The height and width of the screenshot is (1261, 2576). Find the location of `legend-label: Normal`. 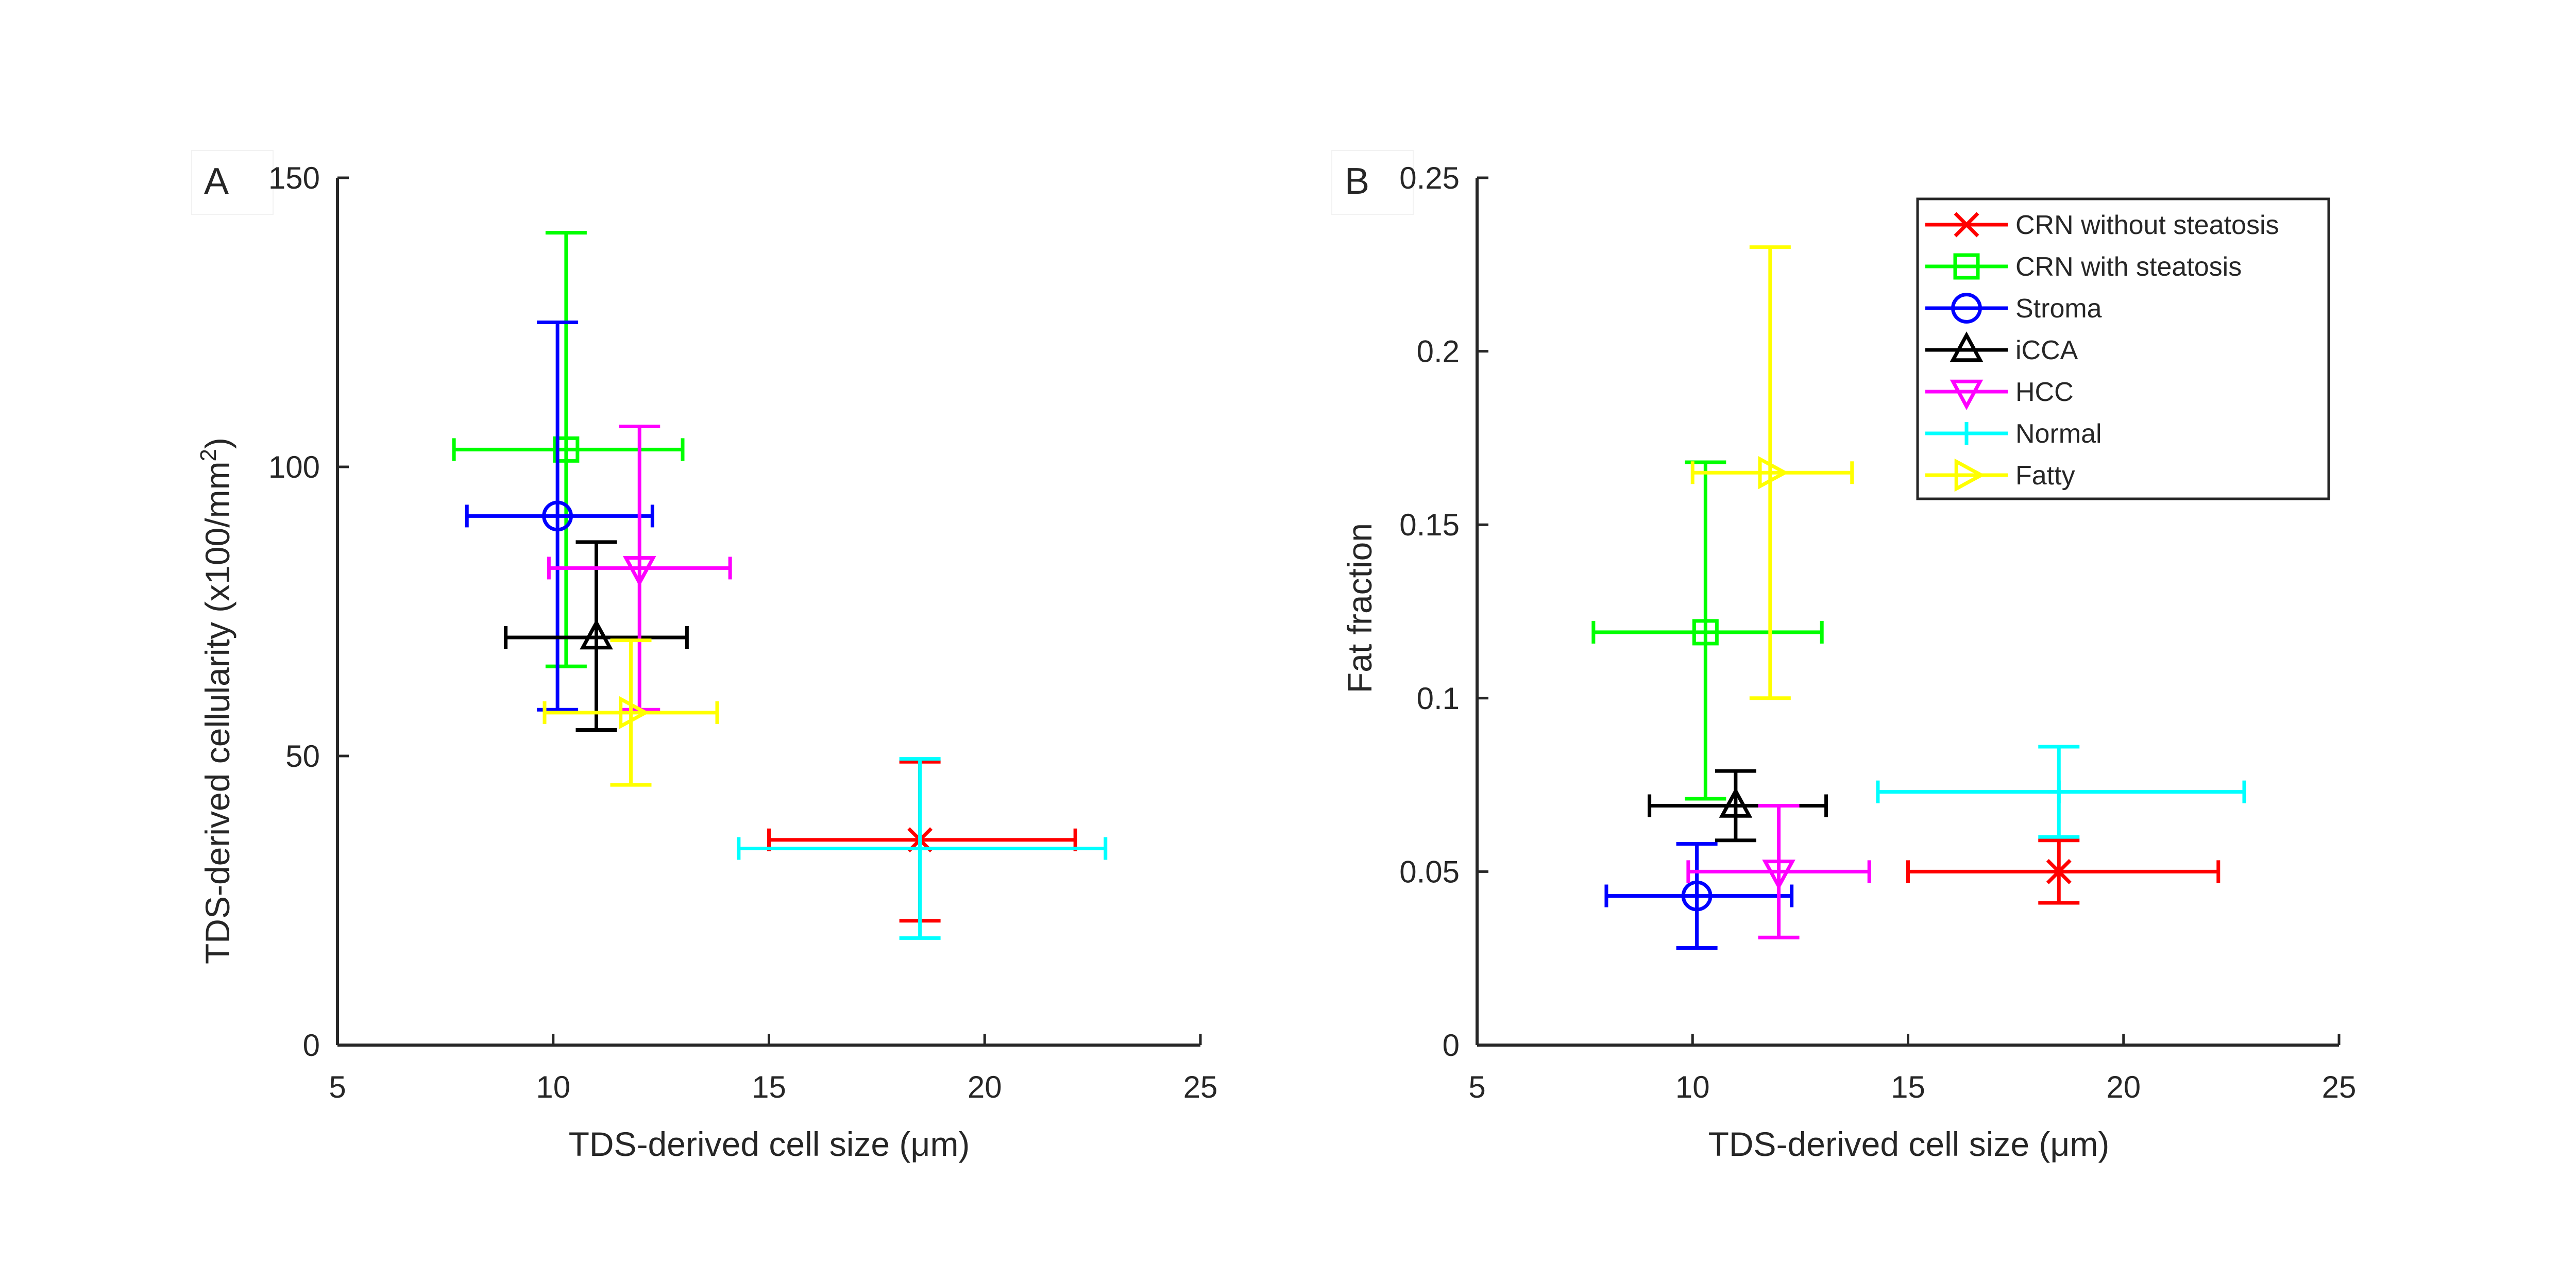

legend-label: Normal is located at coordinates (2058, 434).